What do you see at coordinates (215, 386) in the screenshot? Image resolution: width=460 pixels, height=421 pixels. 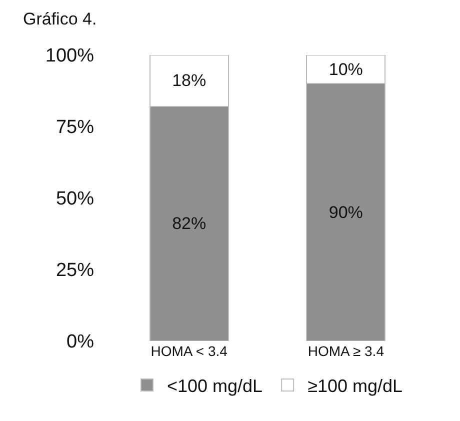 I see `legend-label: <100 mg/dL` at bounding box center [215, 386].